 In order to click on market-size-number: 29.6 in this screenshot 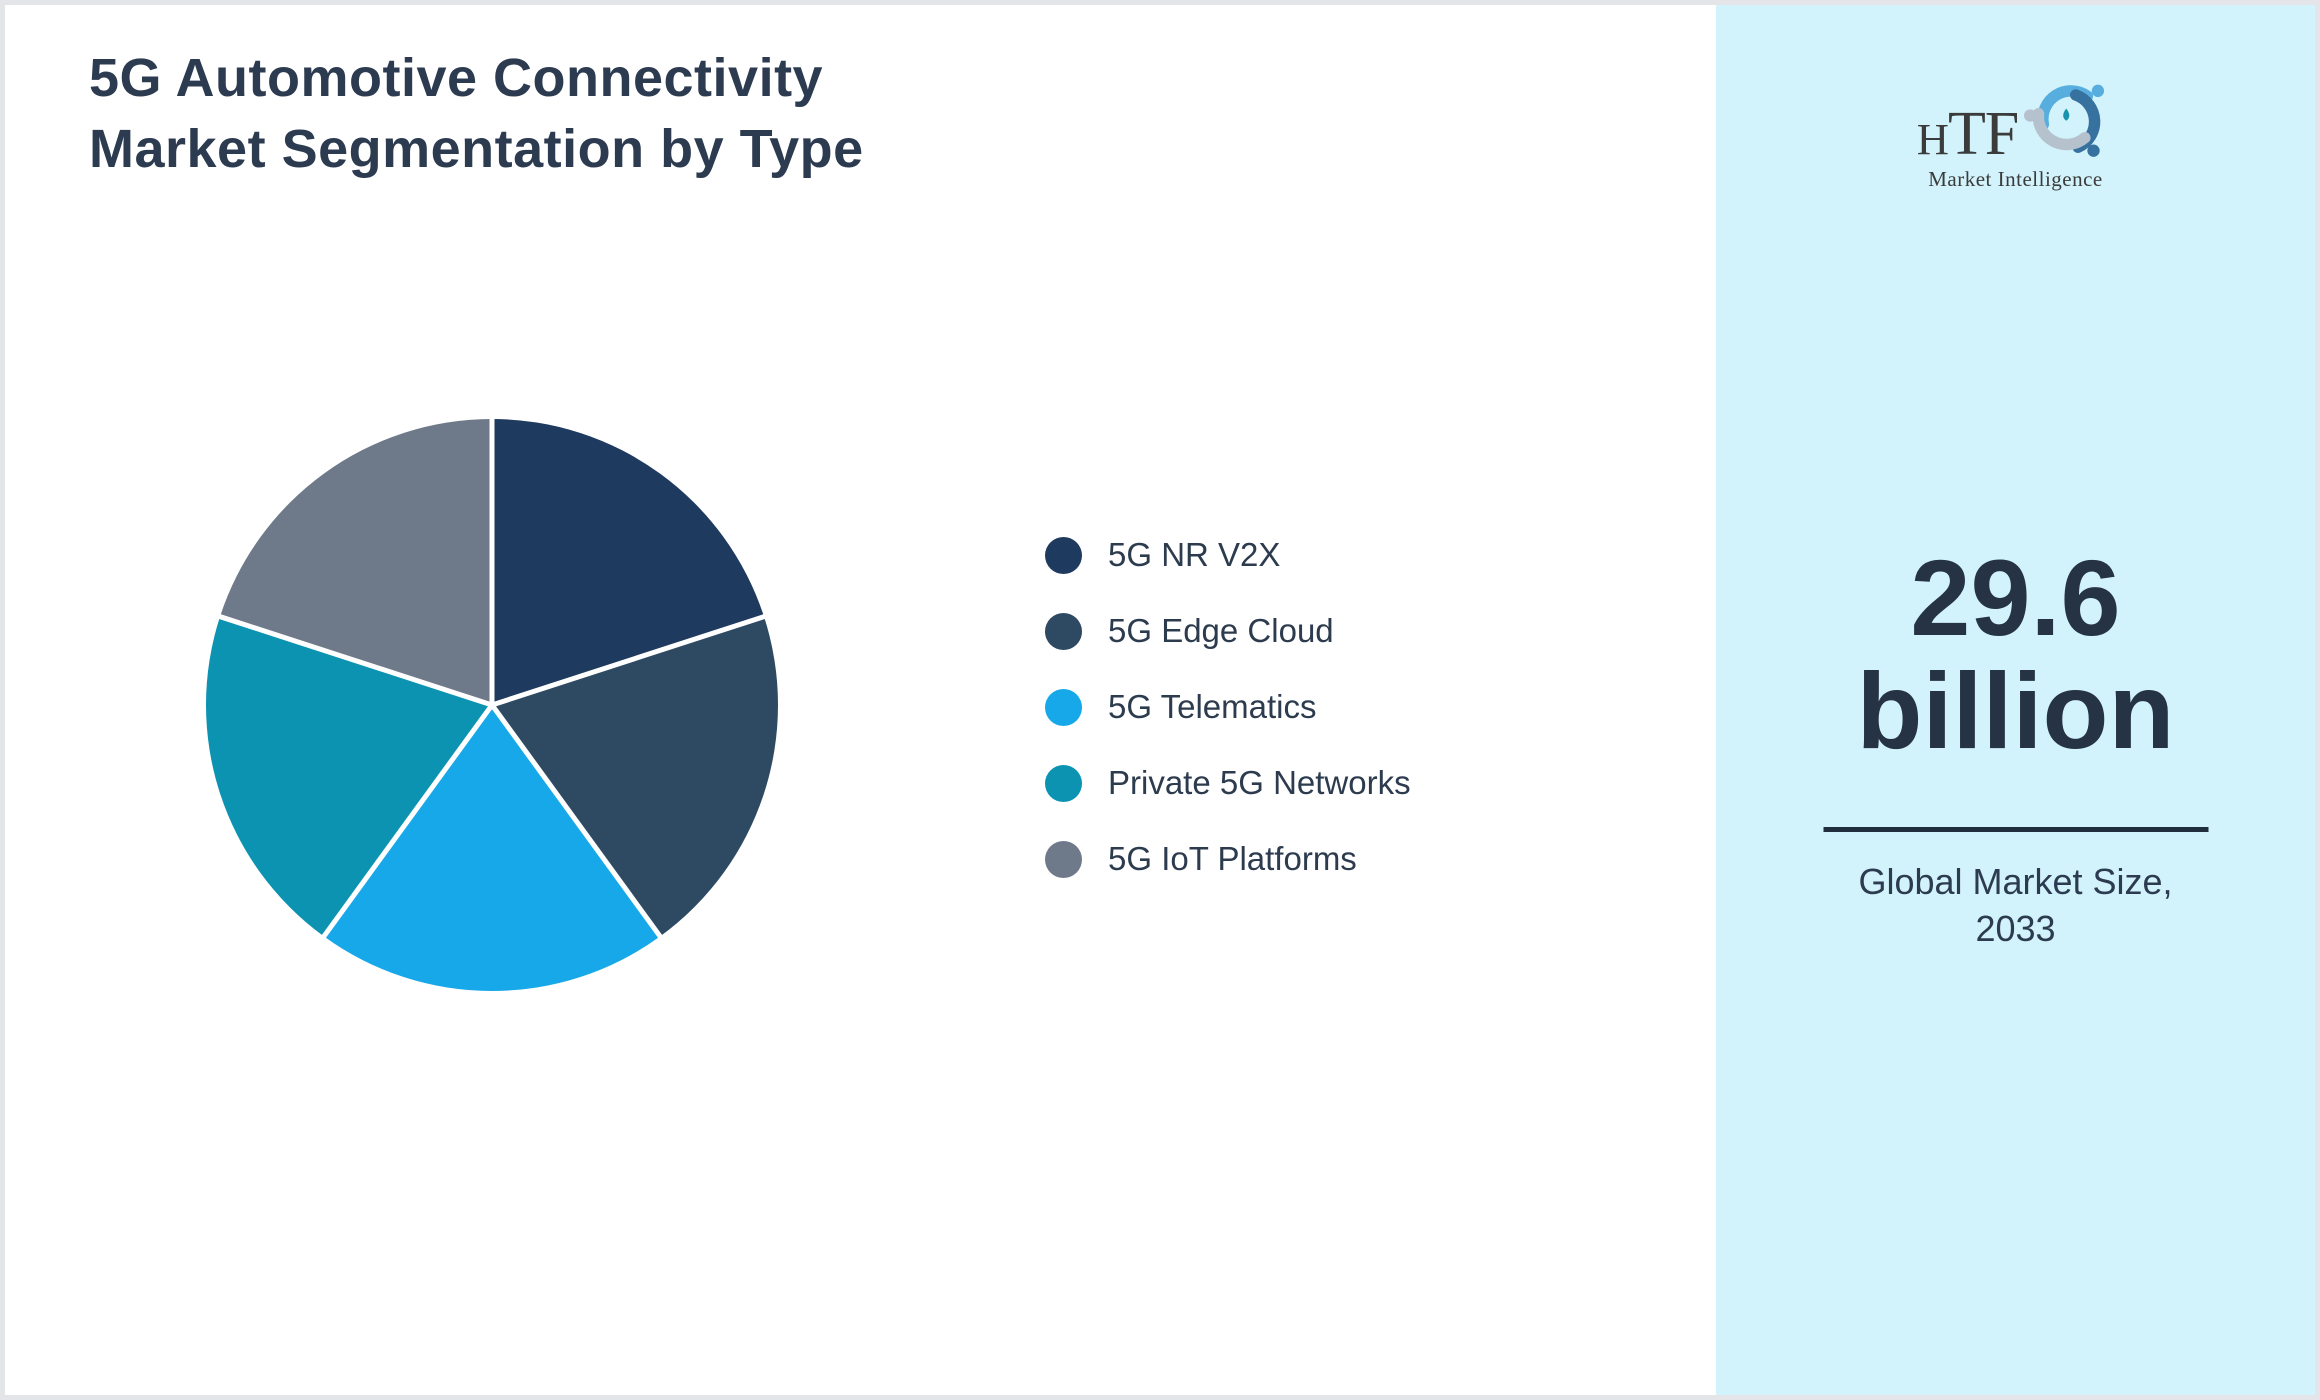, I will do `click(2015, 597)`.